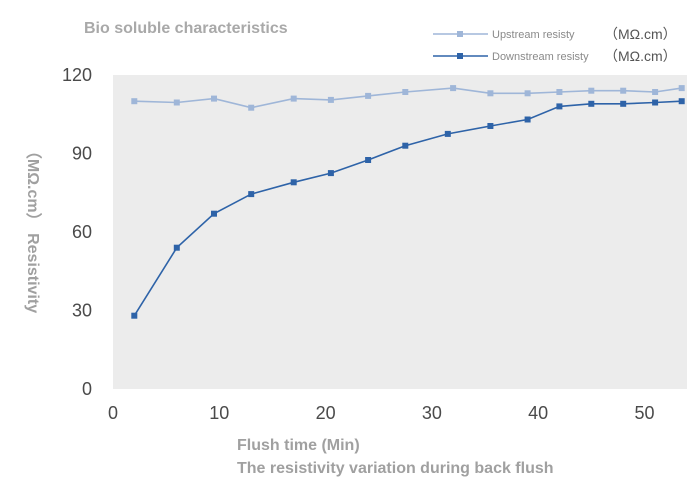  I want to click on x-tick-label: 50, so click(644, 413).